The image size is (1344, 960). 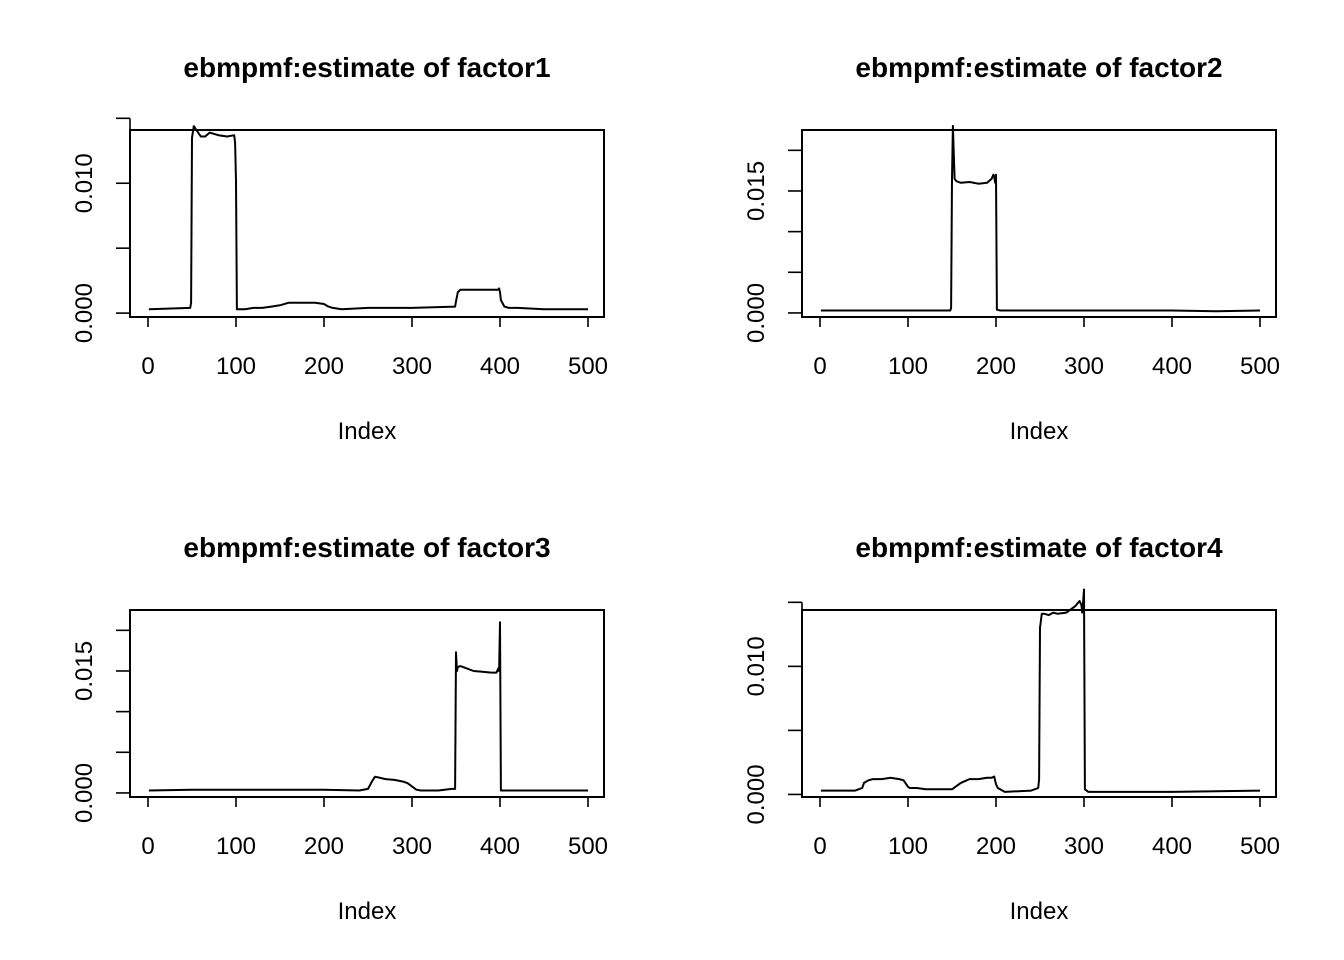 What do you see at coordinates (366, 67) in the screenshot?
I see `chart-title: ebmpmf:estimate of factor1` at bounding box center [366, 67].